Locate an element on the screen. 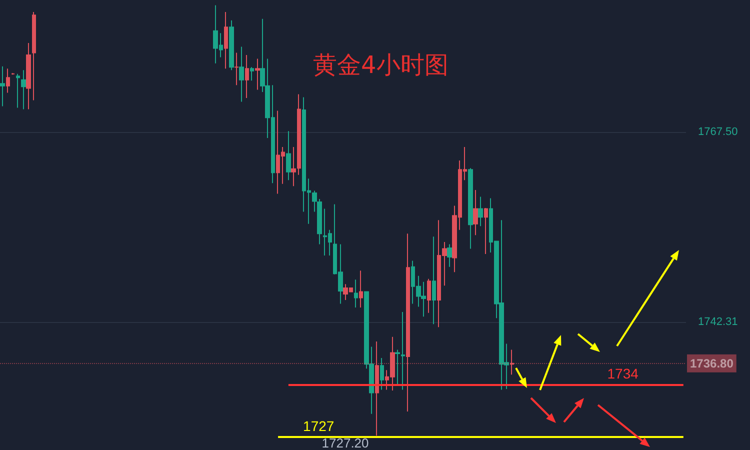 This screenshot has height=450, width=750. ref-line-label: 1734 is located at coordinates (623, 373).